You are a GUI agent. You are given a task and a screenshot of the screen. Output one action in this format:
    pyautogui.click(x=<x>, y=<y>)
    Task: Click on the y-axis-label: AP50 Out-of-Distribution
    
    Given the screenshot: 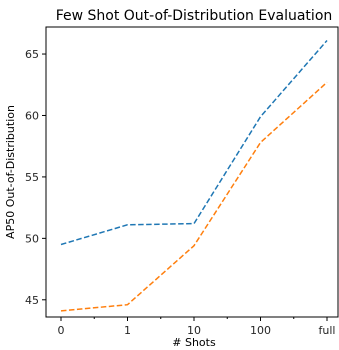 What is the action you would take?
    pyautogui.click(x=10, y=172)
    